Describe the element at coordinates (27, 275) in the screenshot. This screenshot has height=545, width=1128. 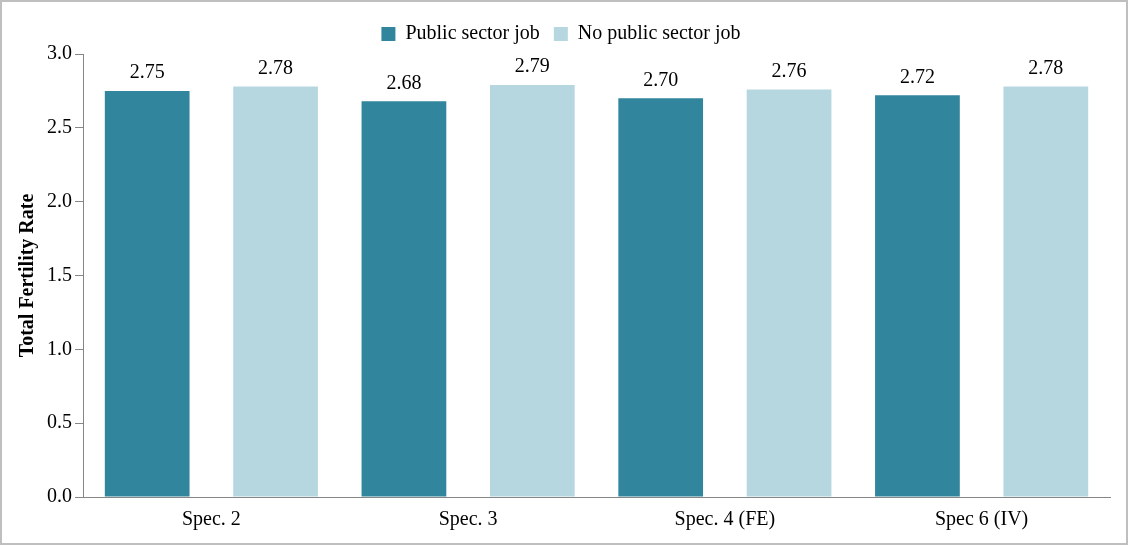
I see `y-axis-title: Total Fertility Rate` at that location.